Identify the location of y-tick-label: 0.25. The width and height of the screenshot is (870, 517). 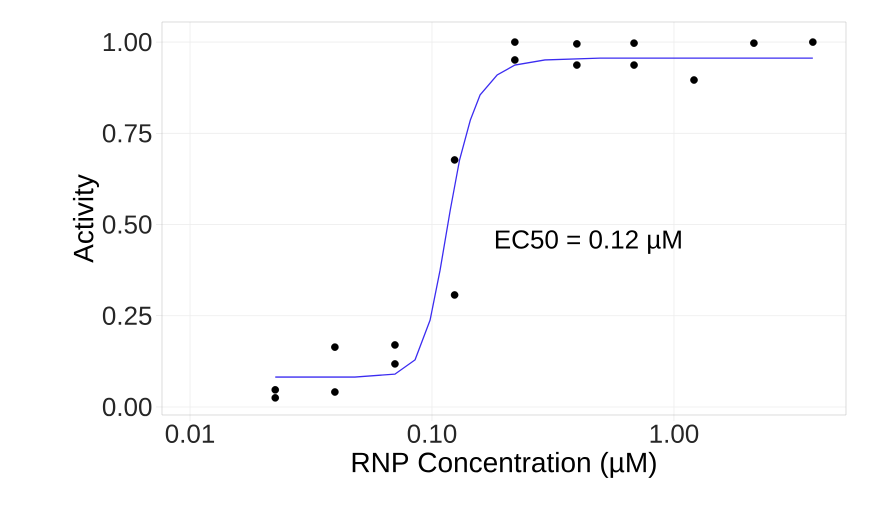
(127, 315).